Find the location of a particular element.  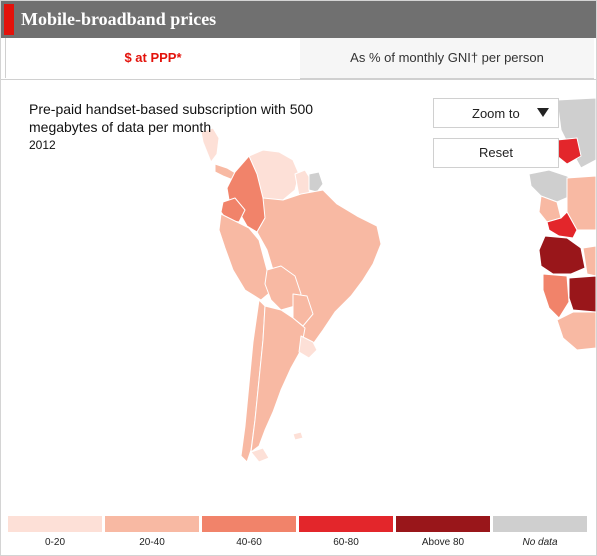

legend-label-no-data: No data is located at coordinates (540, 542).